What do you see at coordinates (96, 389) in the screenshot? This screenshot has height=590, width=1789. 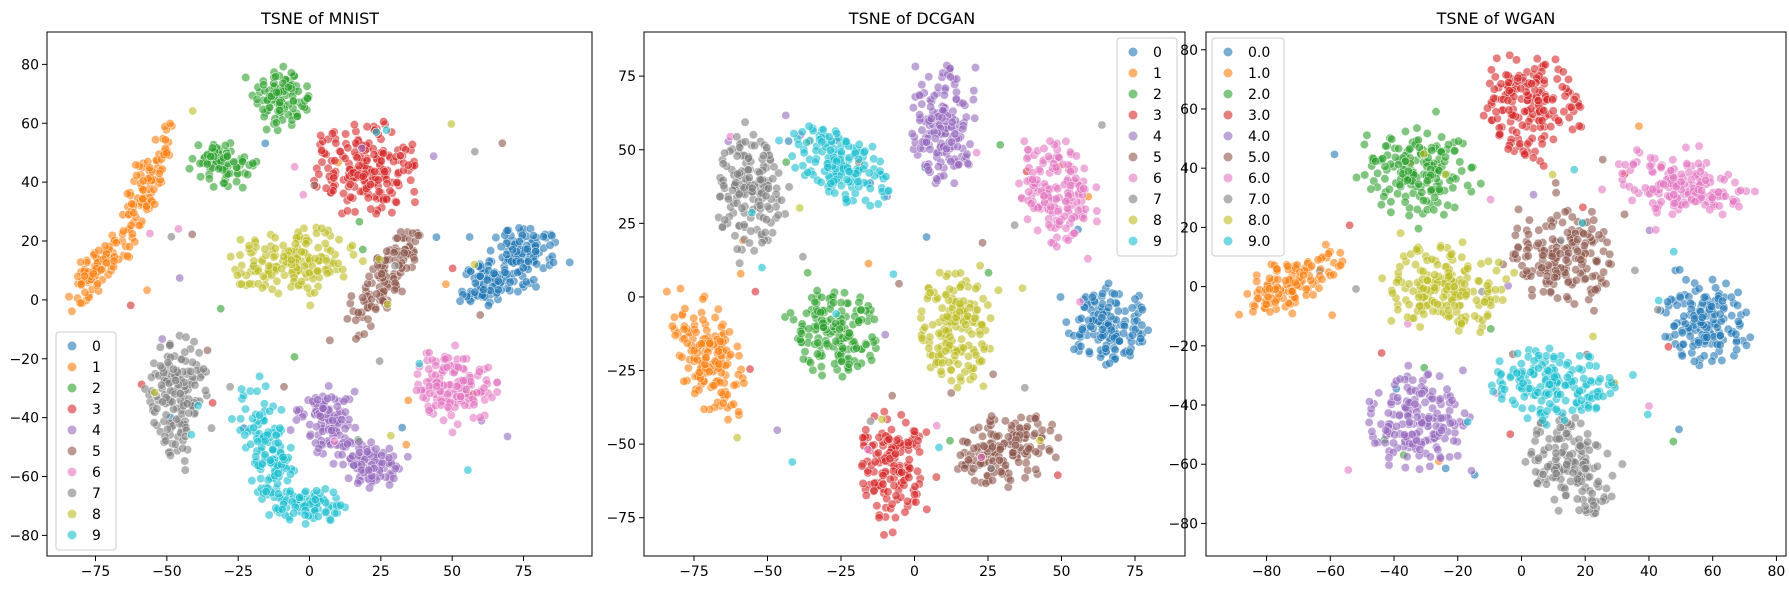 I see `mnist-legend-label: 2` at bounding box center [96, 389].